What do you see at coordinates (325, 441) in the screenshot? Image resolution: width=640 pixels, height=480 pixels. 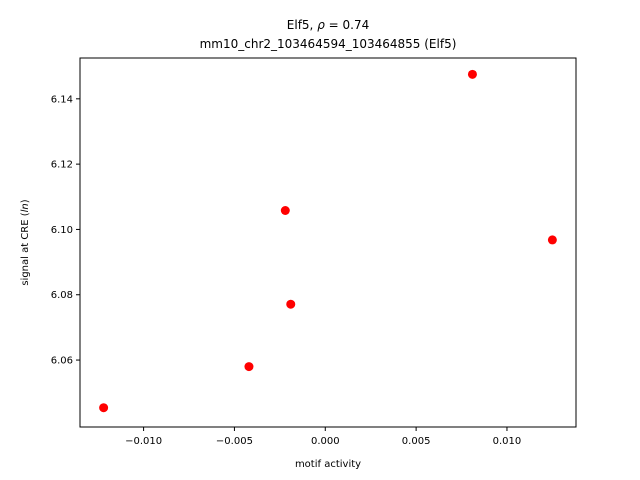 I see `x-tick-label: 0.000` at bounding box center [325, 441].